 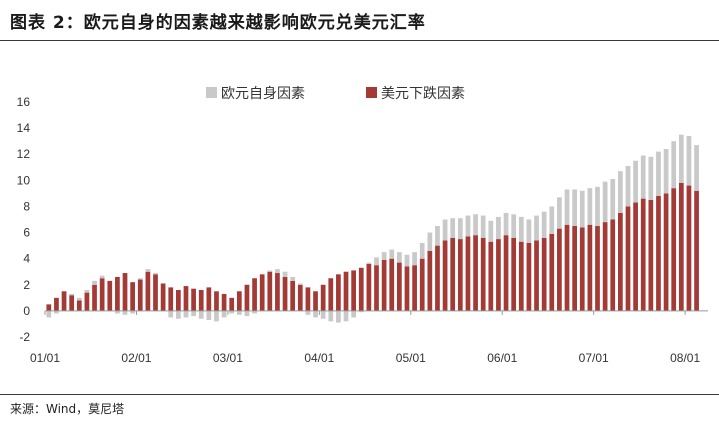 I want to click on y-tick-label: 0, so click(x=26, y=311).